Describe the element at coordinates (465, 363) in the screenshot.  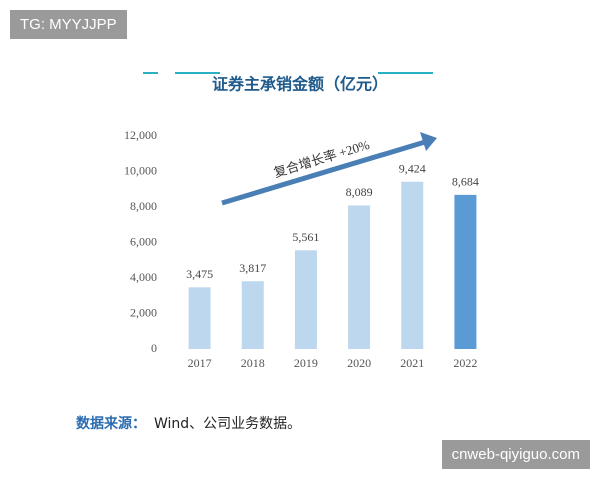
I see `x-tick-label: 2022` at that location.